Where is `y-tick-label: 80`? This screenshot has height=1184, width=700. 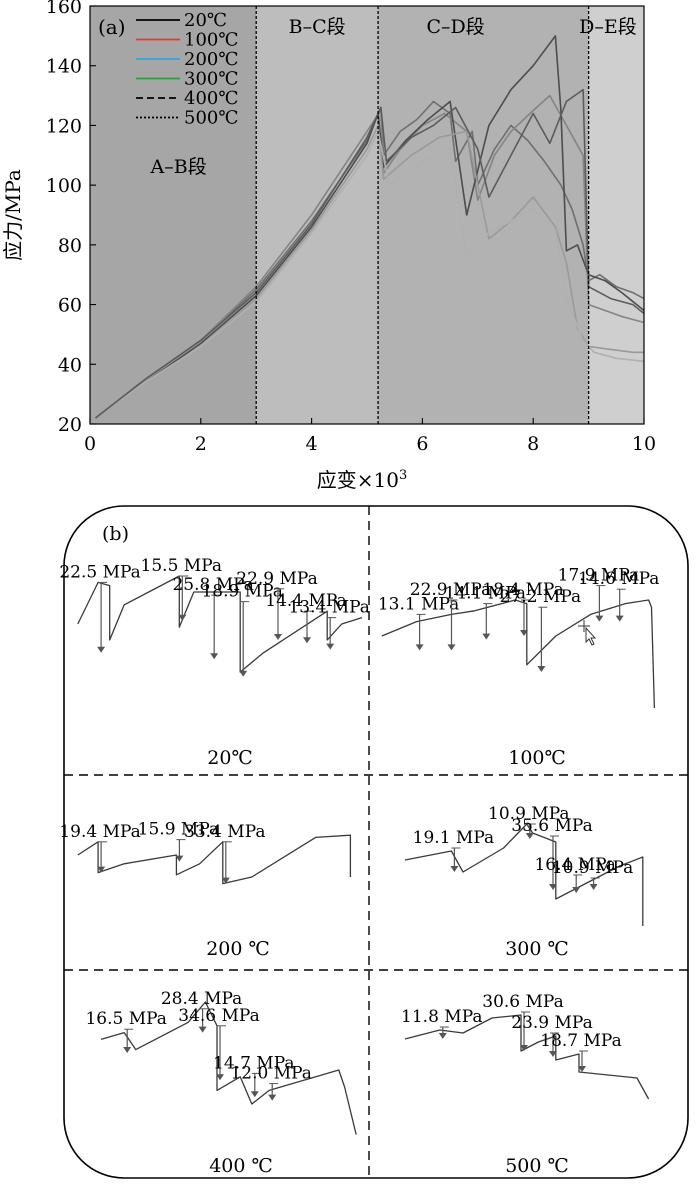
y-tick-label: 80 is located at coordinates (70, 246).